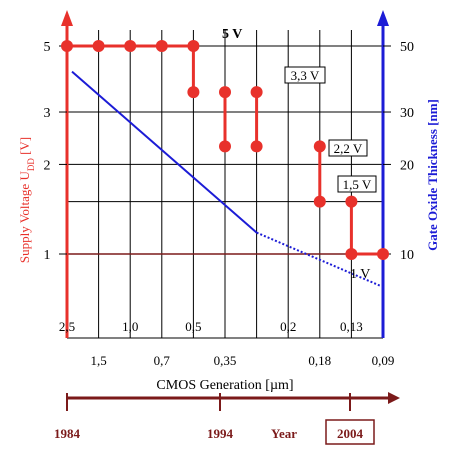  I want to click on x-tick-label-0-13: 0,13, so click(351, 326).